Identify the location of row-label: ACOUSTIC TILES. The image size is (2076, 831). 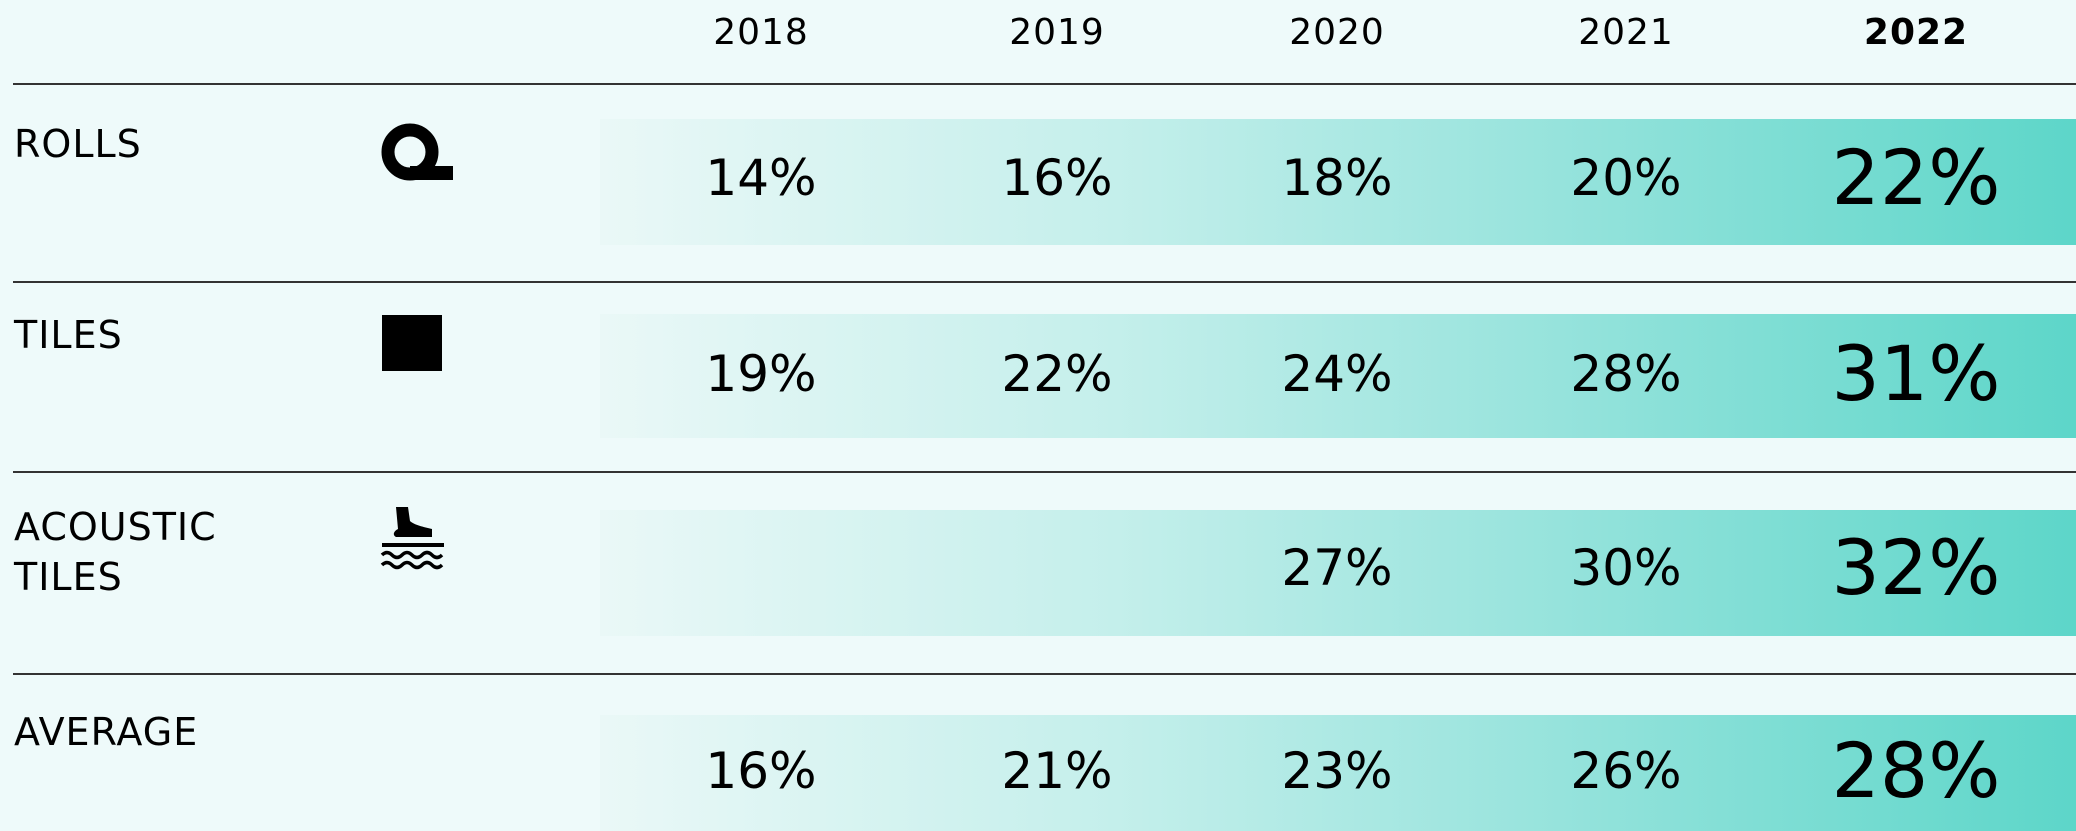
(115, 552).